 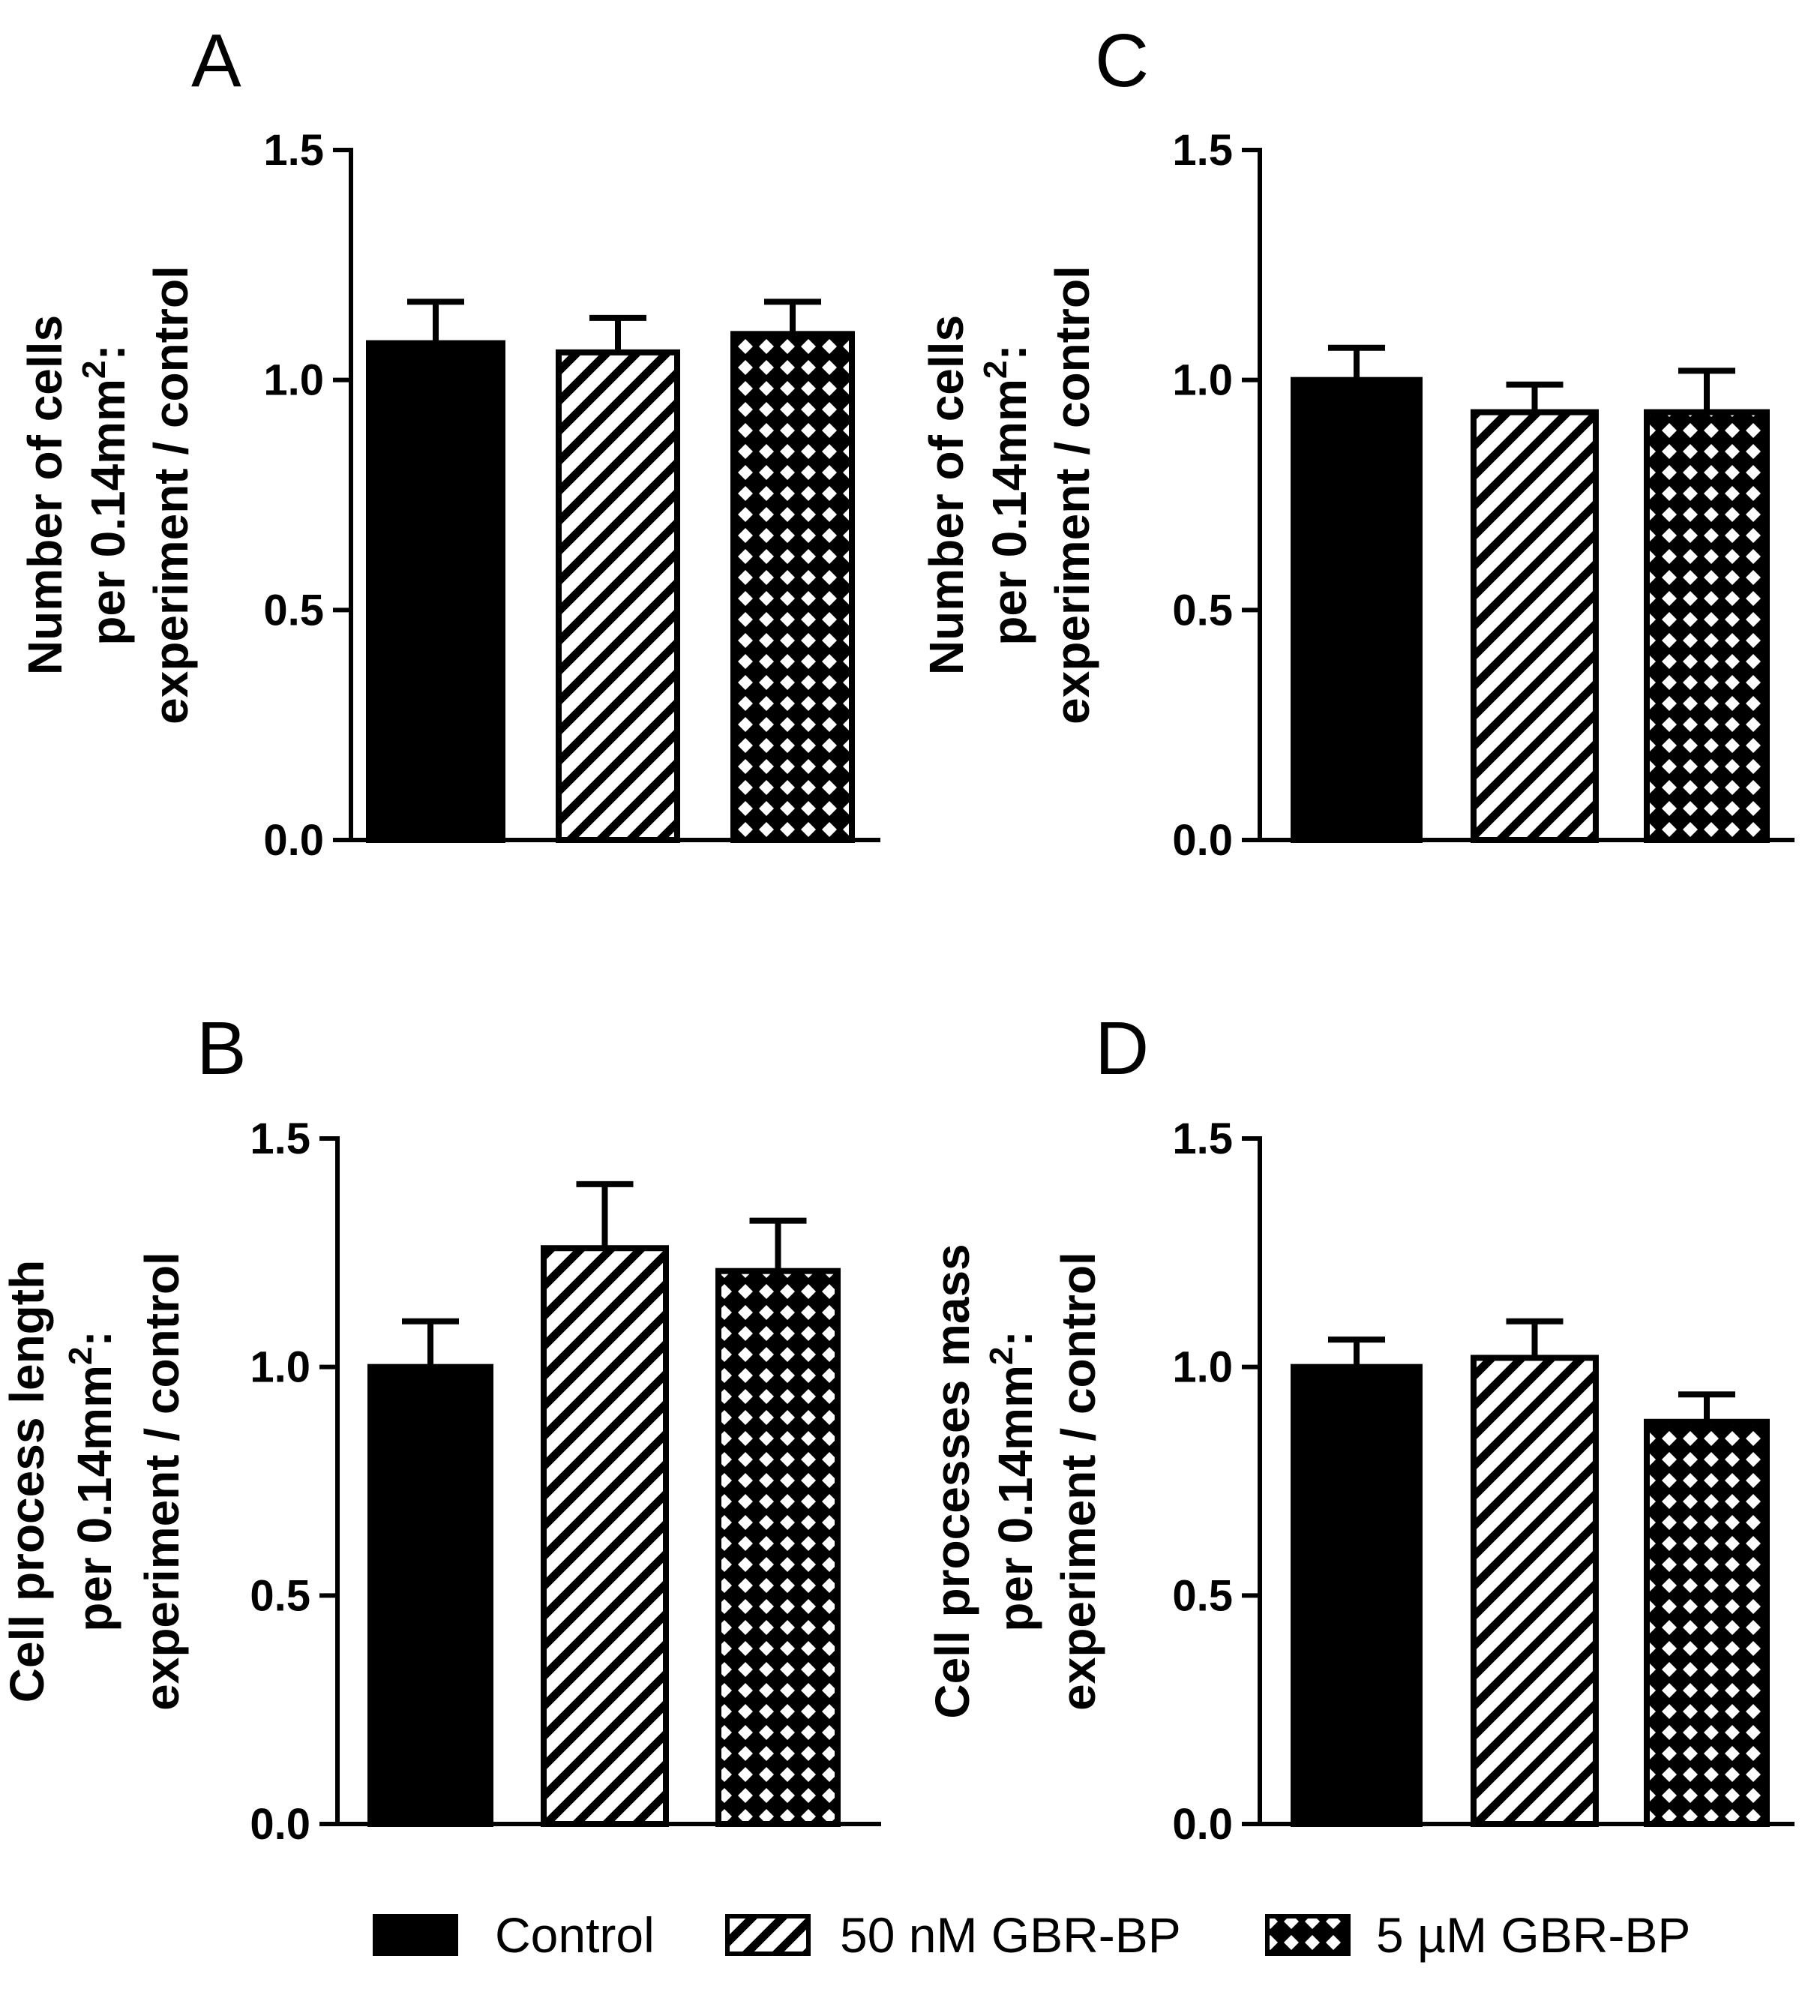 What do you see at coordinates (1010, 1935) in the screenshot?
I see `legend-label: 50 nM GBR-BP` at bounding box center [1010, 1935].